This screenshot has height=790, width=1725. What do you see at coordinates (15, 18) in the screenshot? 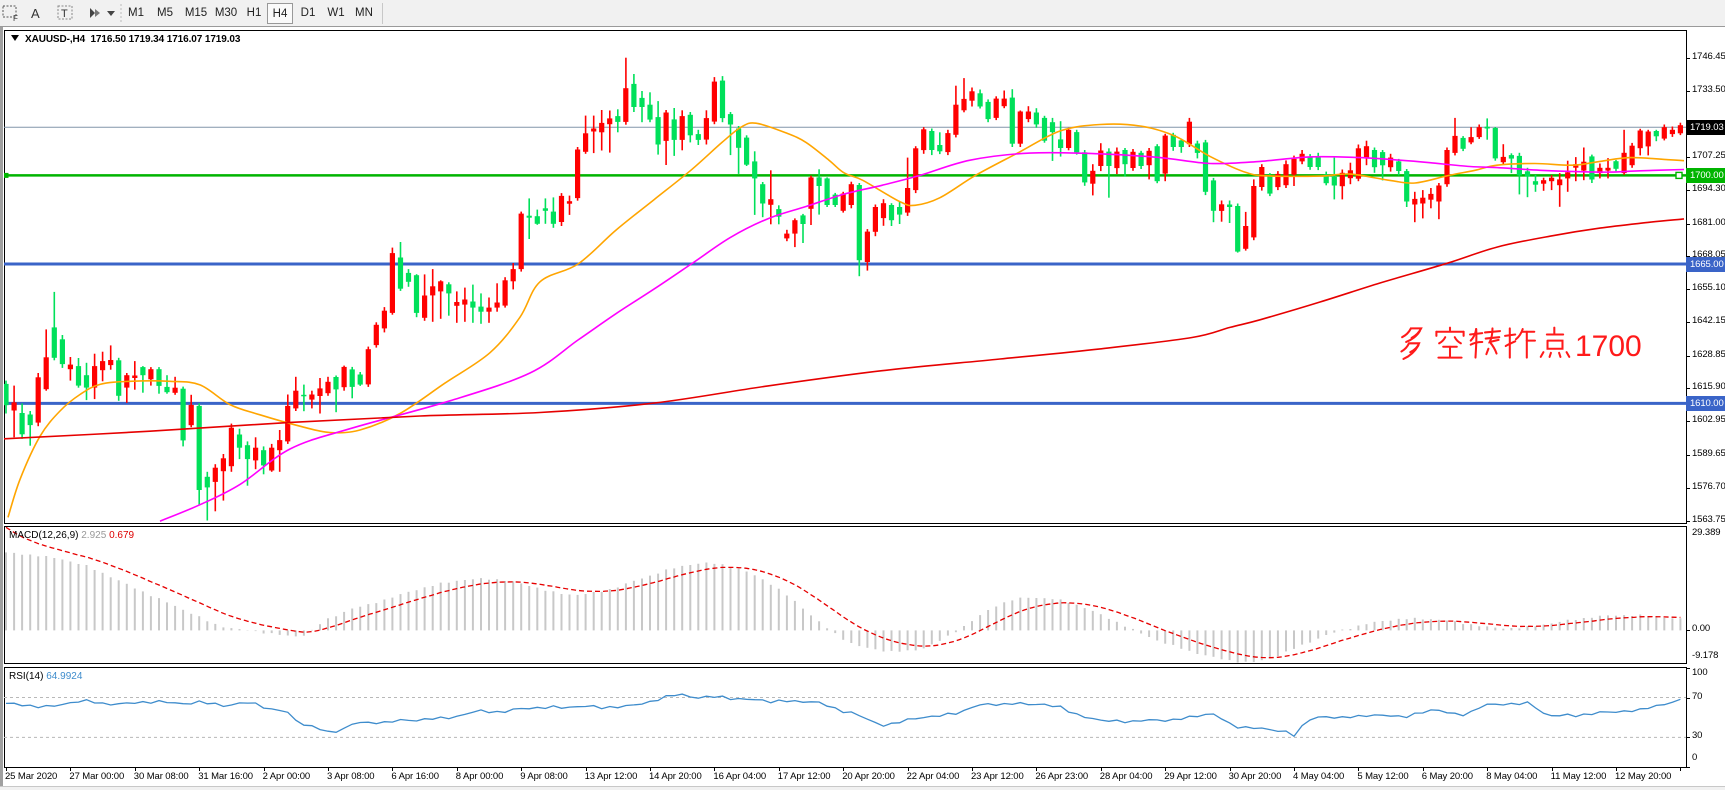
I see `svg-text: F` at bounding box center [15, 18].